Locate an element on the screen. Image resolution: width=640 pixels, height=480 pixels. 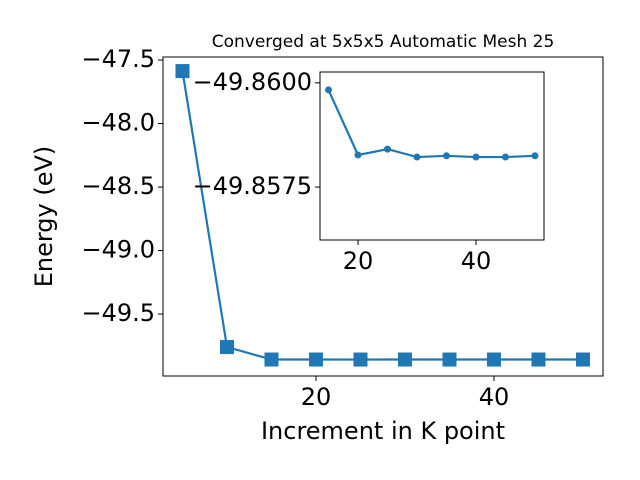
y-tick-label: −49.8575 is located at coordinates (252, 186).